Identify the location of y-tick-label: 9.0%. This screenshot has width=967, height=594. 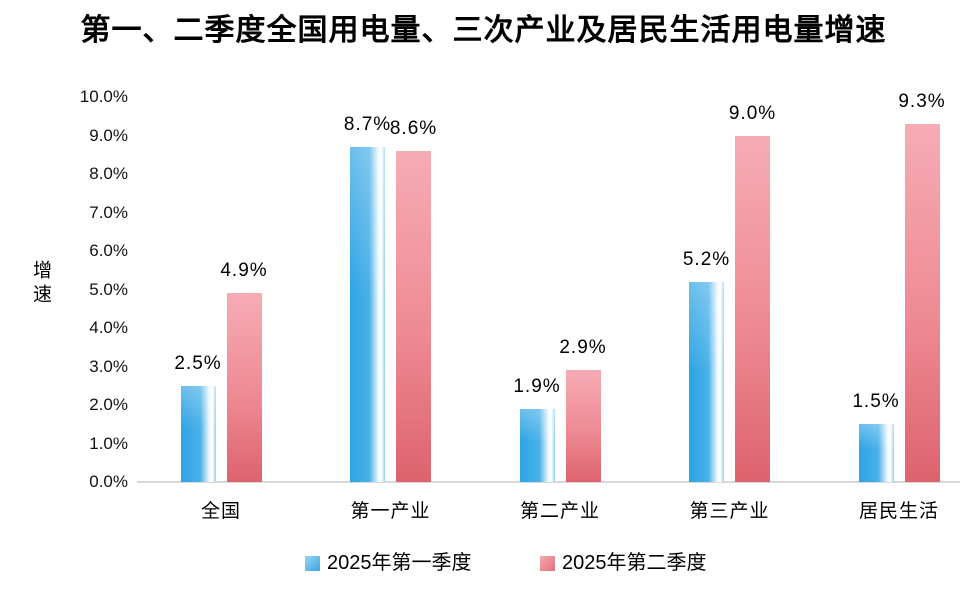
(108, 135).